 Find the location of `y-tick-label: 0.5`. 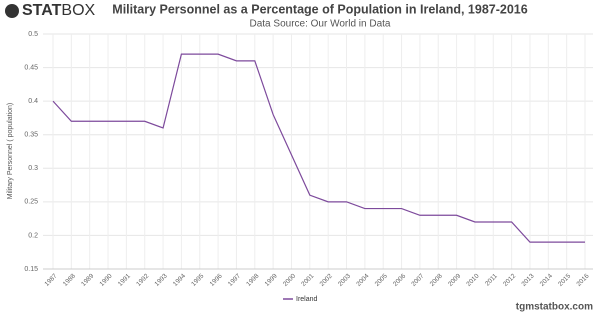

y-tick-label: 0.5 is located at coordinates (33, 34).